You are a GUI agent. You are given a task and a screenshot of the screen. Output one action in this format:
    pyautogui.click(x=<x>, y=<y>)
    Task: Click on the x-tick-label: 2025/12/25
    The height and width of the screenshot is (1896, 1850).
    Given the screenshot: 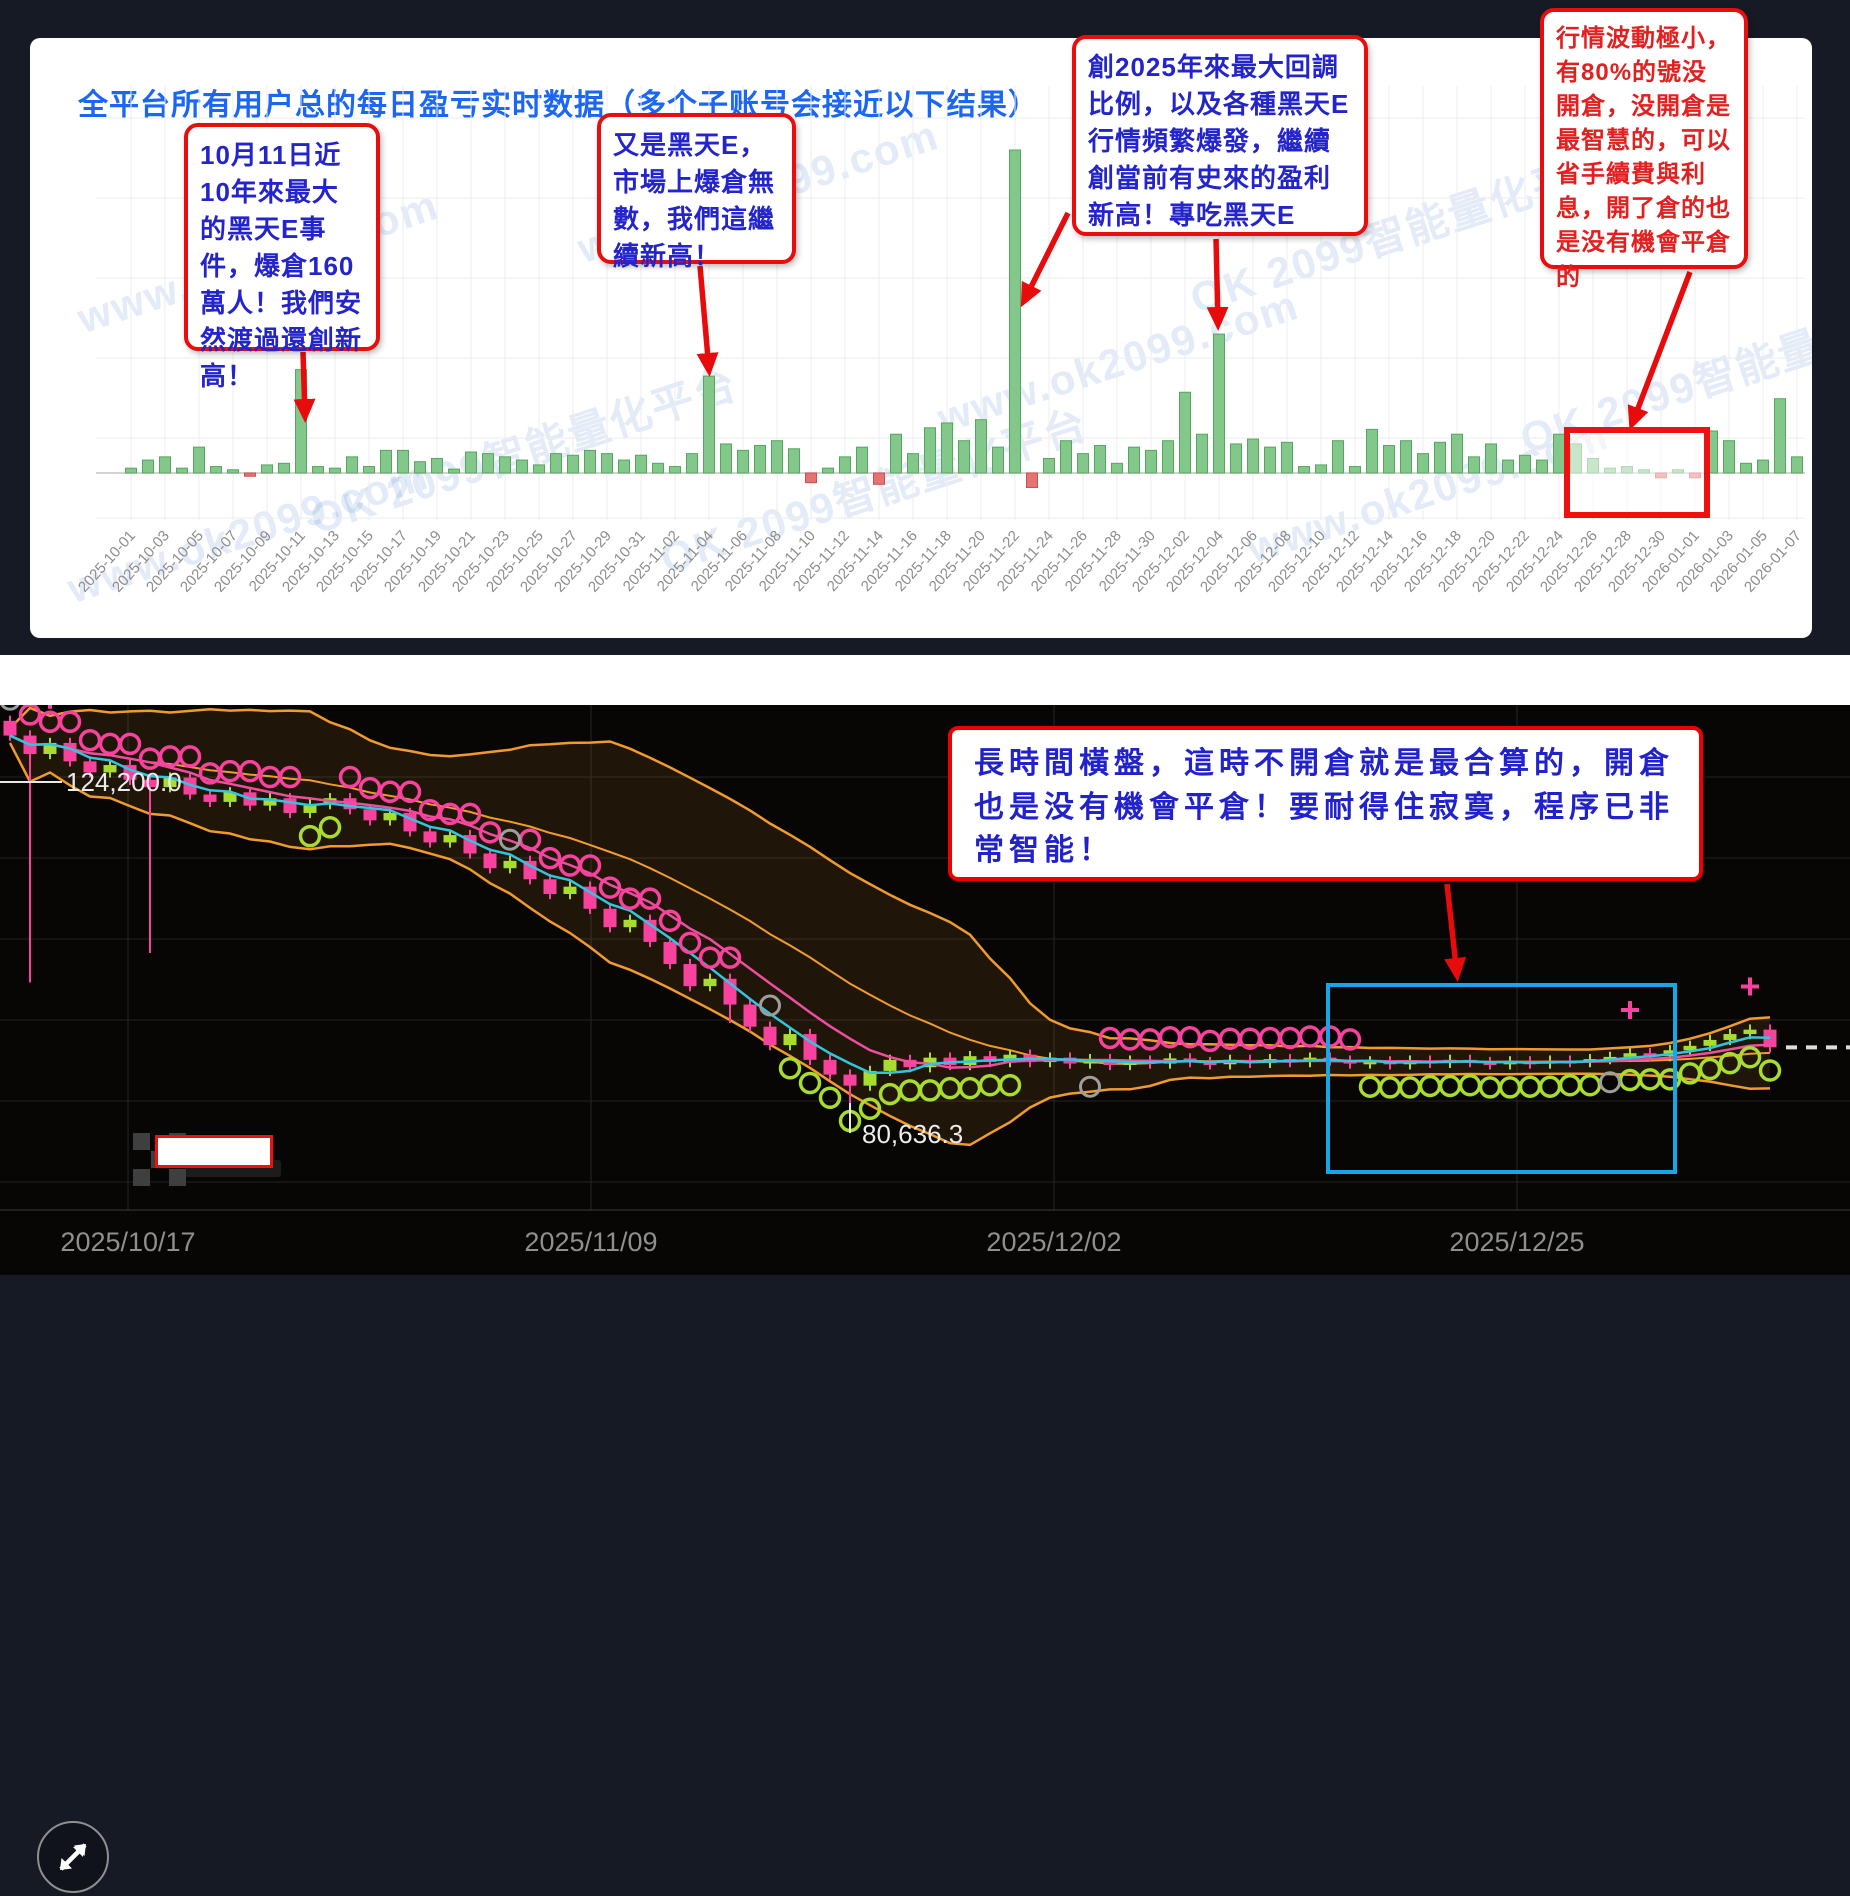 What is the action you would take?
    pyautogui.click(x=1516, y=1242)
    